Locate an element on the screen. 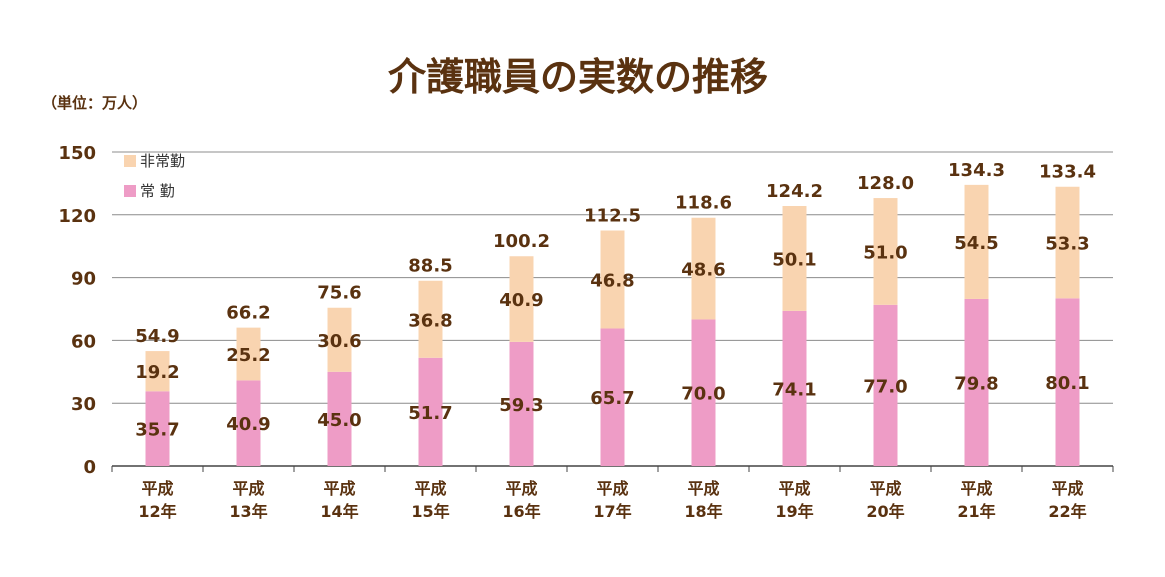 This screenshot has height=577, width=1165. data-label-regular: 40.9 is located at coordinates (248, 424).